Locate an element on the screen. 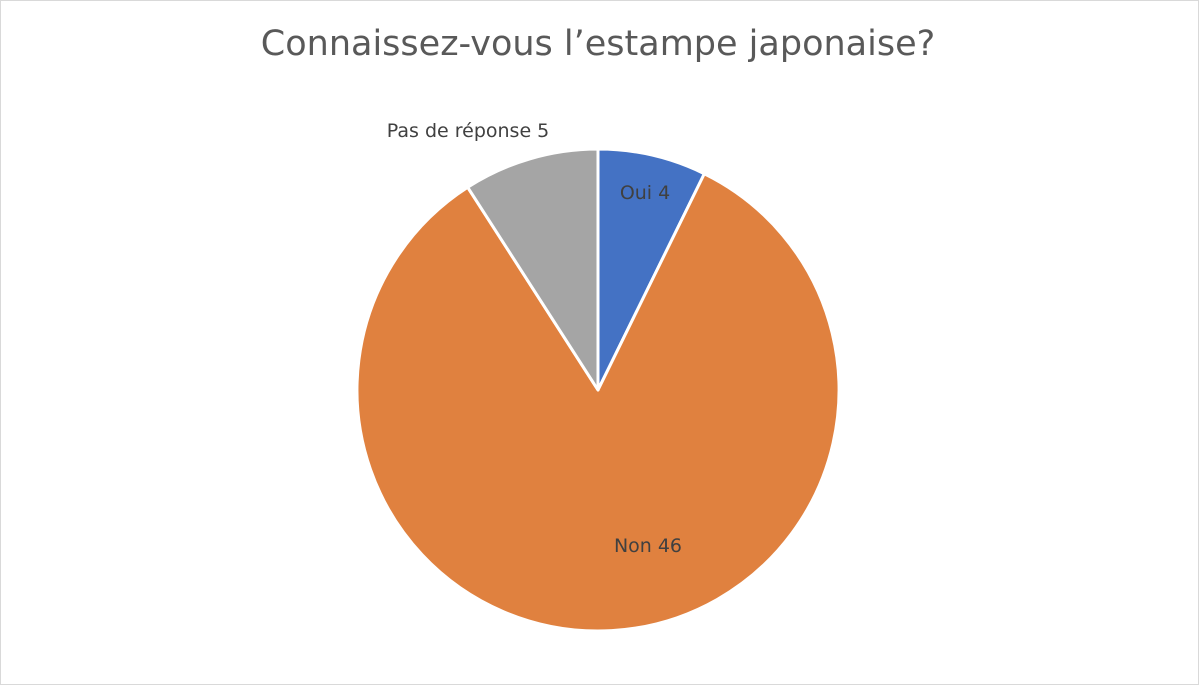  chart-title: Connaissez-vous l’estampe japonaise? is located at coordinates (598, 44).